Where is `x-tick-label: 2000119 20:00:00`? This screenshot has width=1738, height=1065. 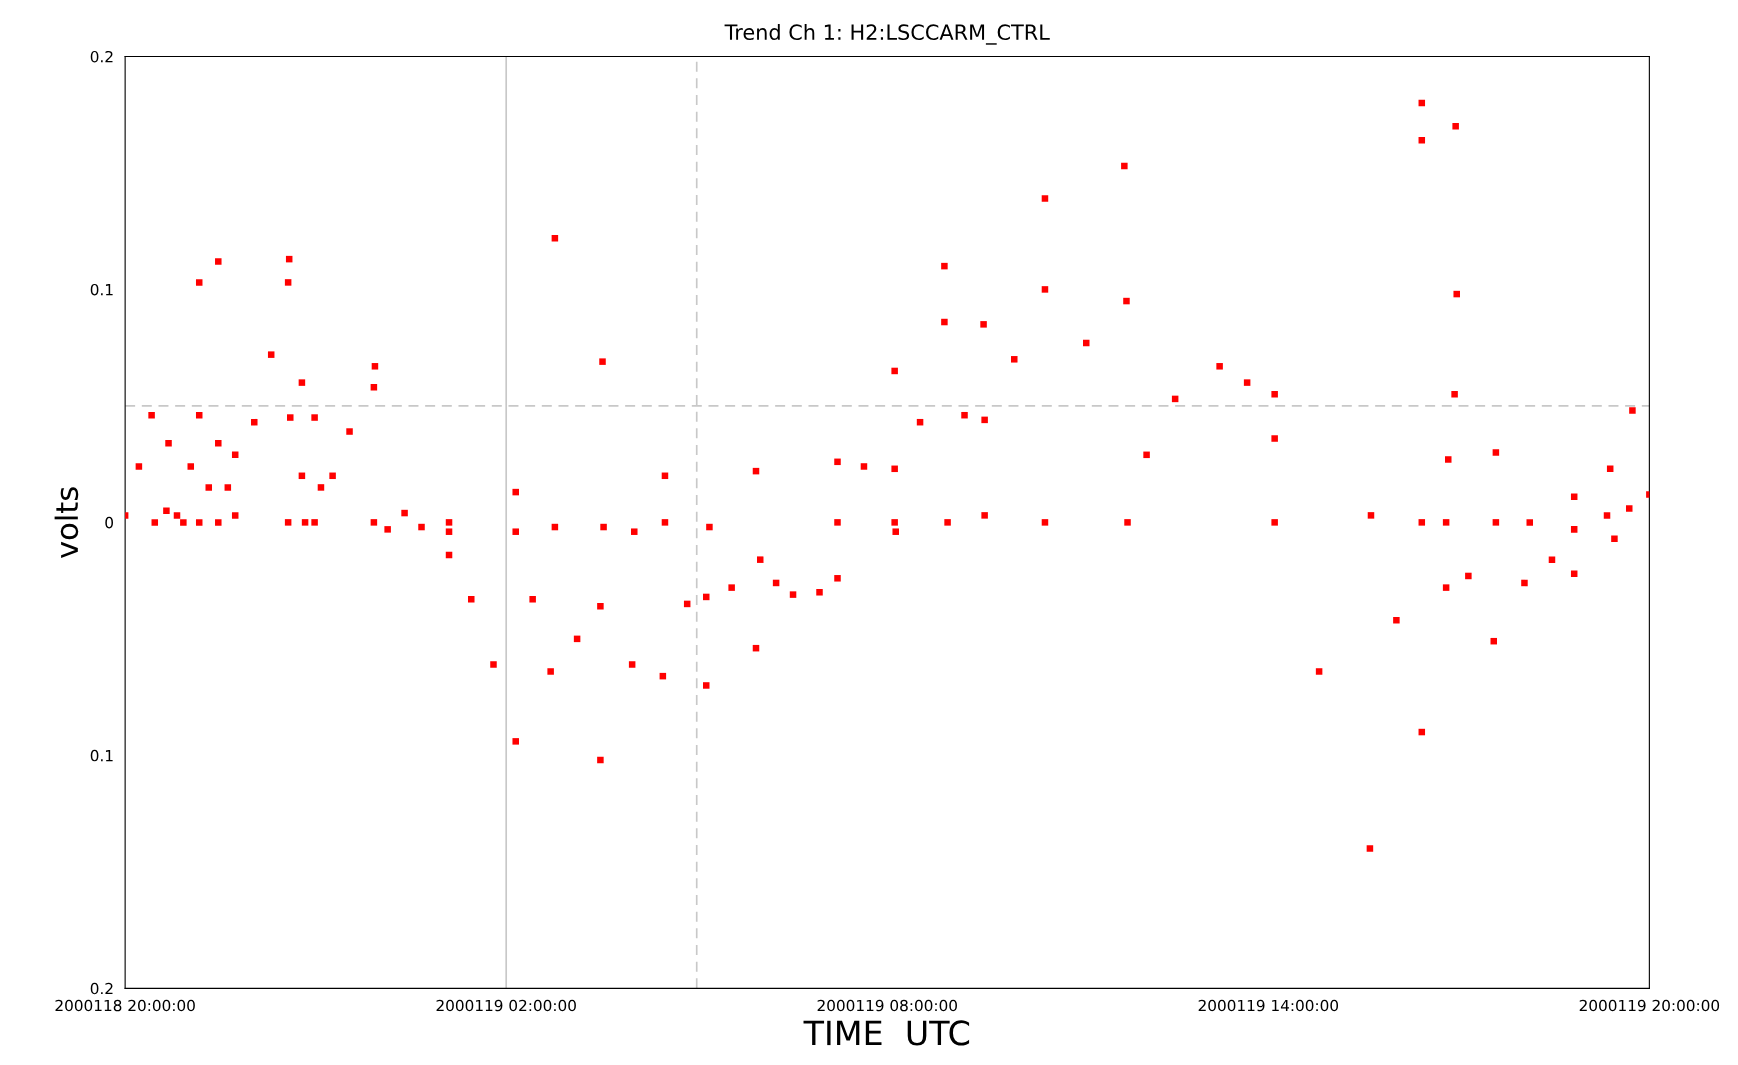 x-tick-label: 2000119 20:00:00 is located at coordinates (1649, 1005).